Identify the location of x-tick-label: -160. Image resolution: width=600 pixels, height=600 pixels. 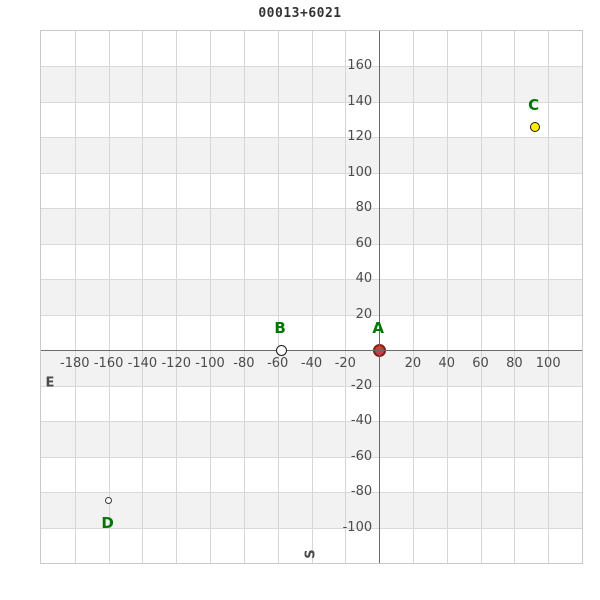
(108, 364).